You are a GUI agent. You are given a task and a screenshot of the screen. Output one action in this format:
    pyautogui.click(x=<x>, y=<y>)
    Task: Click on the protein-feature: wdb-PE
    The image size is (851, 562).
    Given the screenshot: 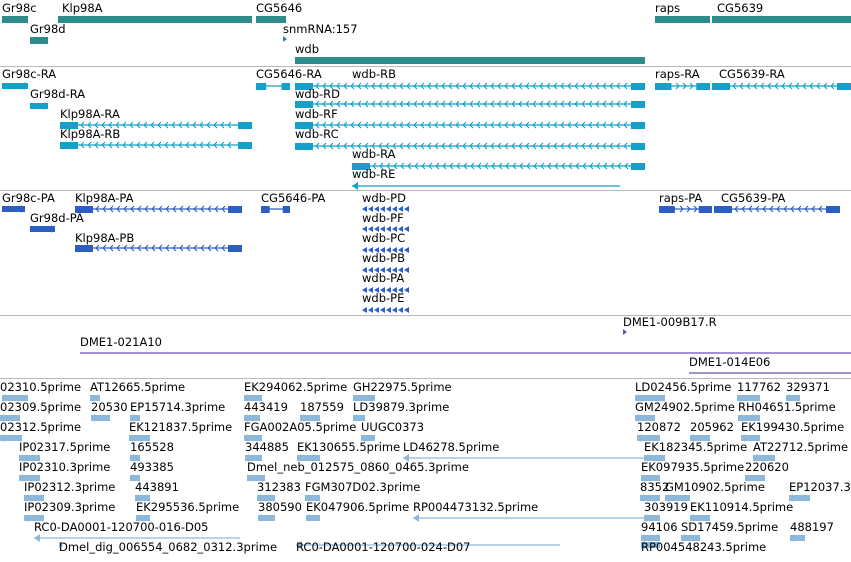 What is the action you would take?
    pyautogui.click(x=385, y=302)
    